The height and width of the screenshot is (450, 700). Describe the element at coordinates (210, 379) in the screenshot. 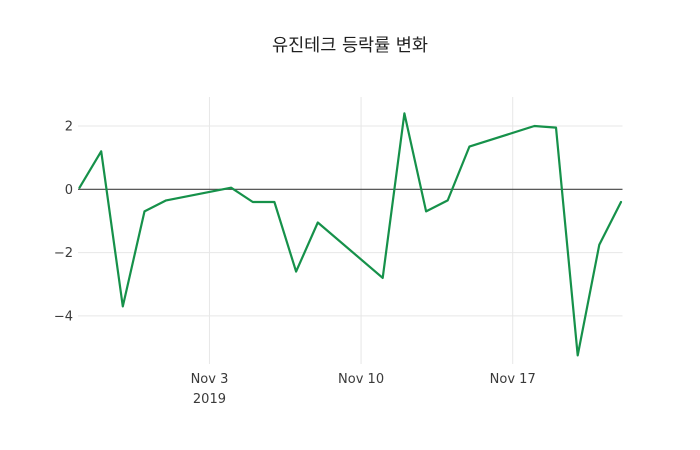

I see `x-tick-label: Nov 3` at that location.